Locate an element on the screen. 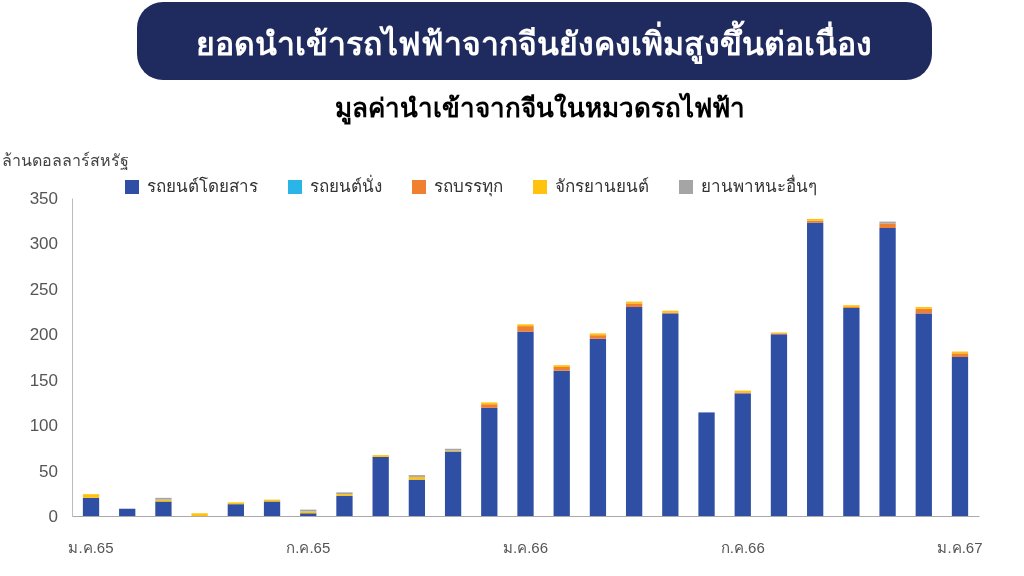  legend-label: รถยนต์โดยสาร is located at coordinates (202, 186).